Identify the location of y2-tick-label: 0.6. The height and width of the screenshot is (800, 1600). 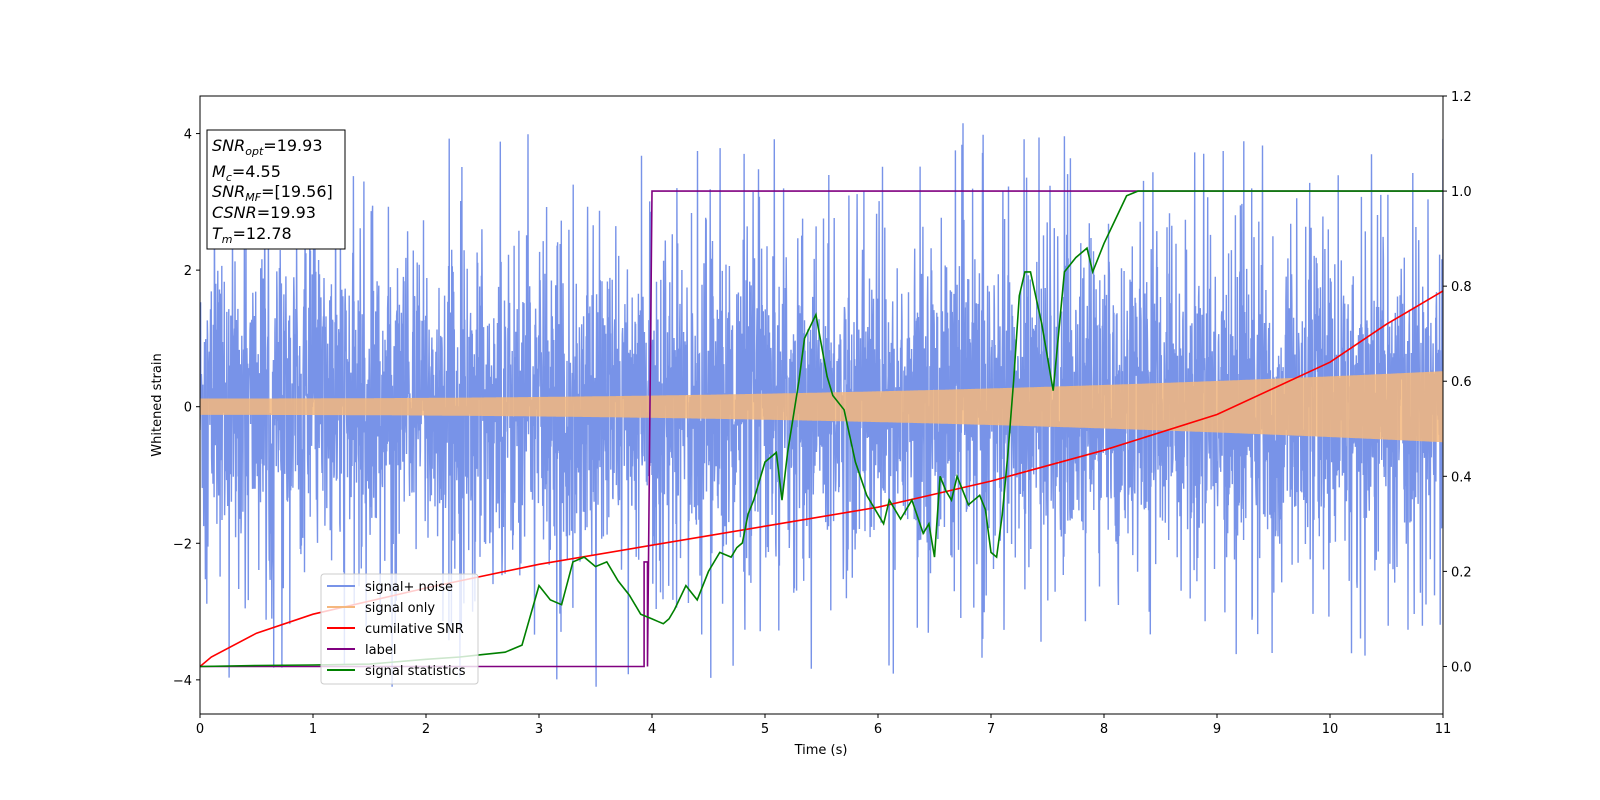
(1461, 382).